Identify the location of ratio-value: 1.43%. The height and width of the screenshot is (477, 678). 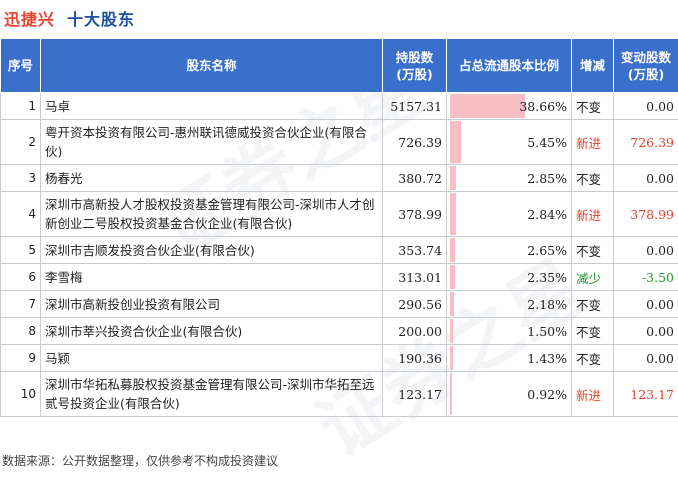
(547, 358).